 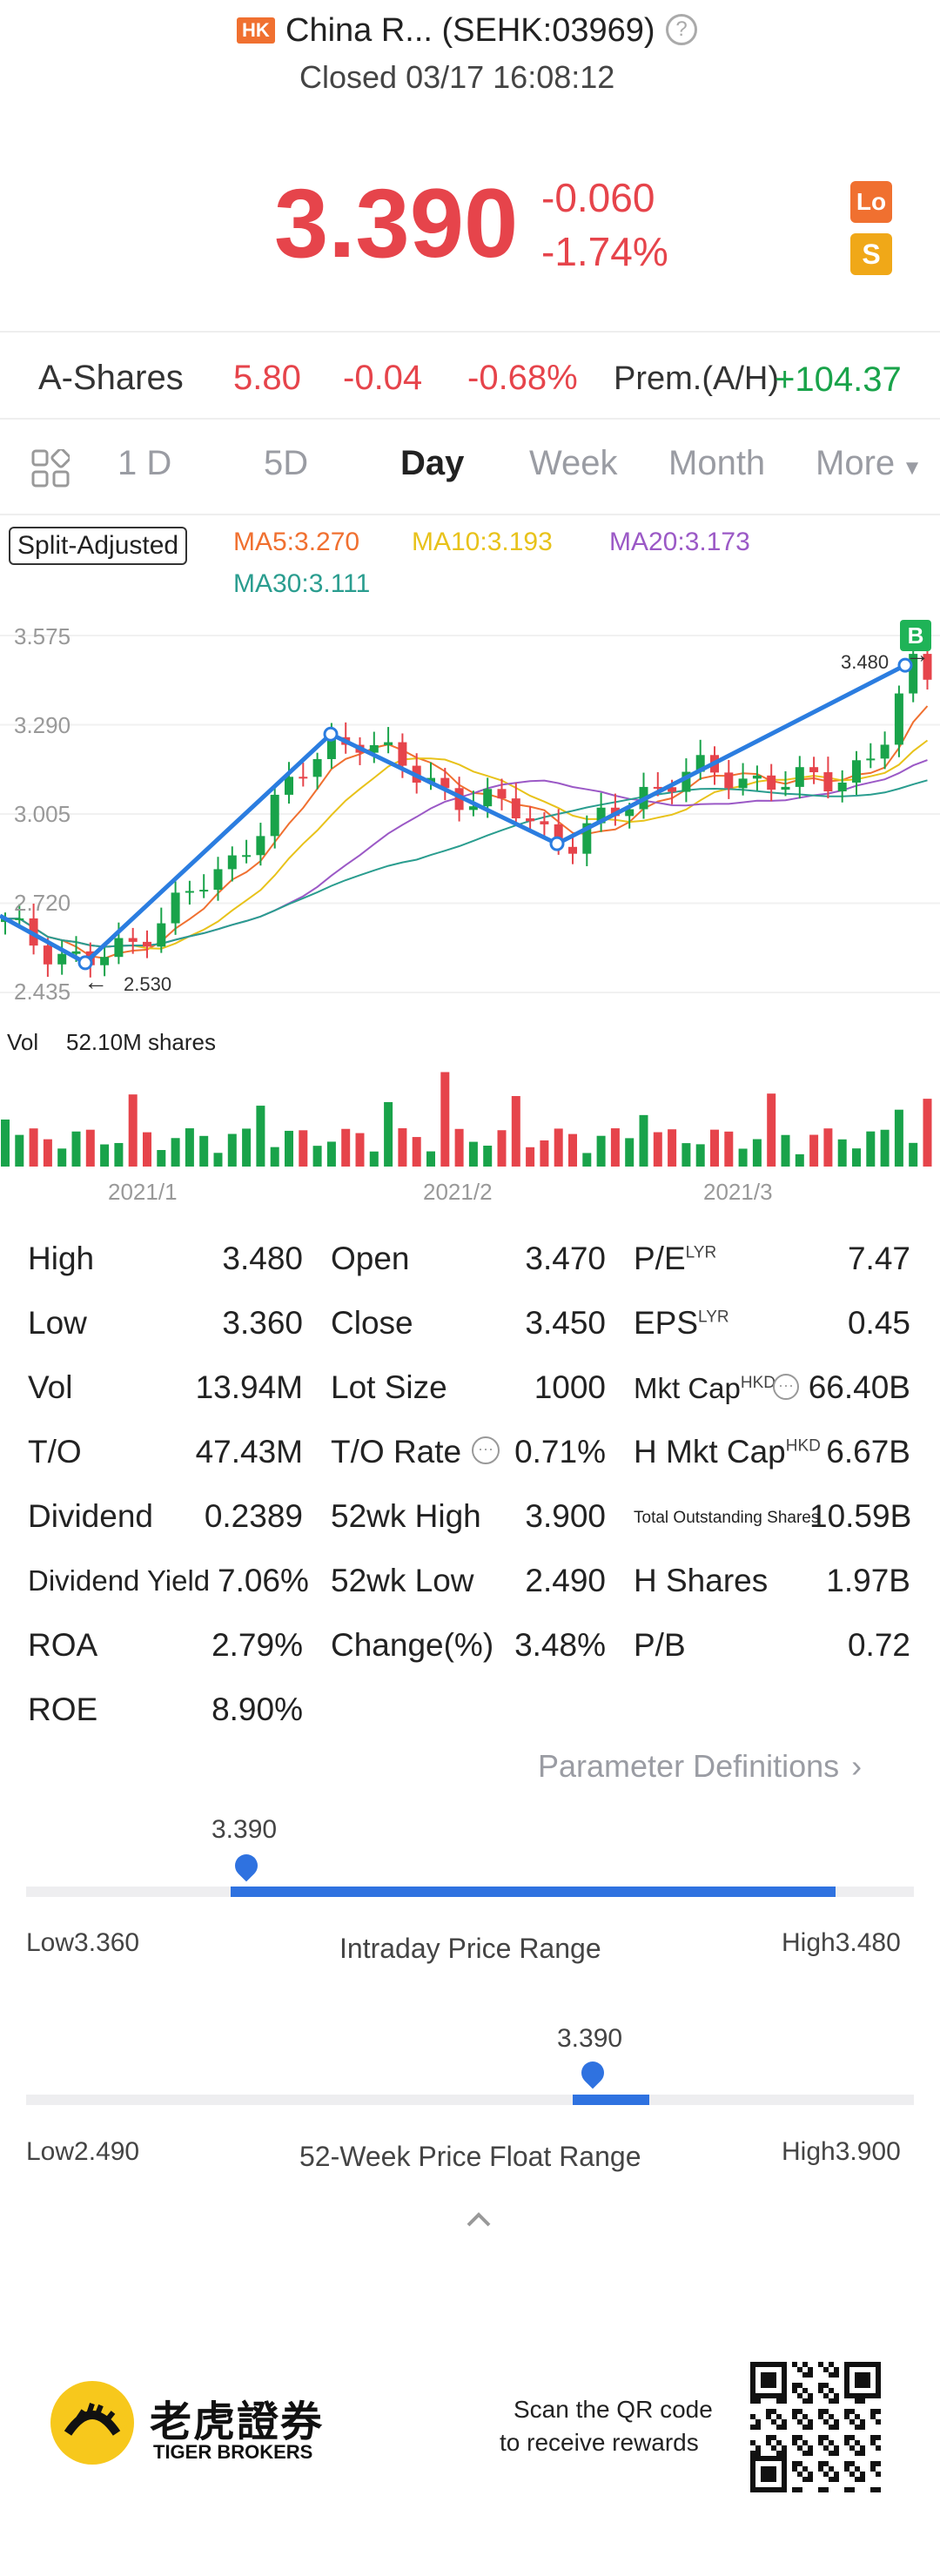 What do you see at coordinates (842, 2152) in the screenshot?
I see `week52-high: High3.900` at bounding box center [842, 2152].